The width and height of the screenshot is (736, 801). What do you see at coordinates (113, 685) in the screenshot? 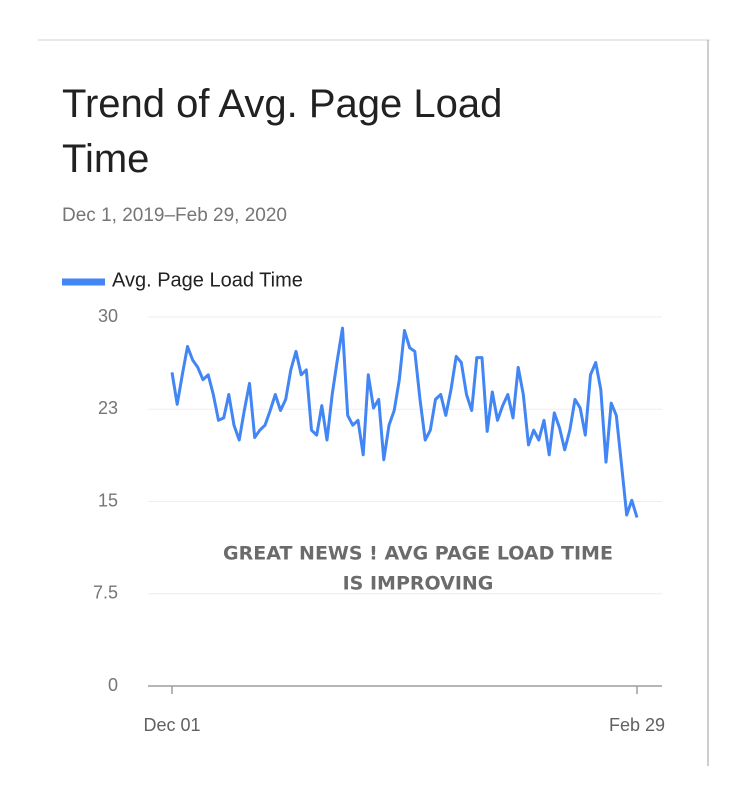
I see `y-tick-label: 0` at bounding box center [113, 685].